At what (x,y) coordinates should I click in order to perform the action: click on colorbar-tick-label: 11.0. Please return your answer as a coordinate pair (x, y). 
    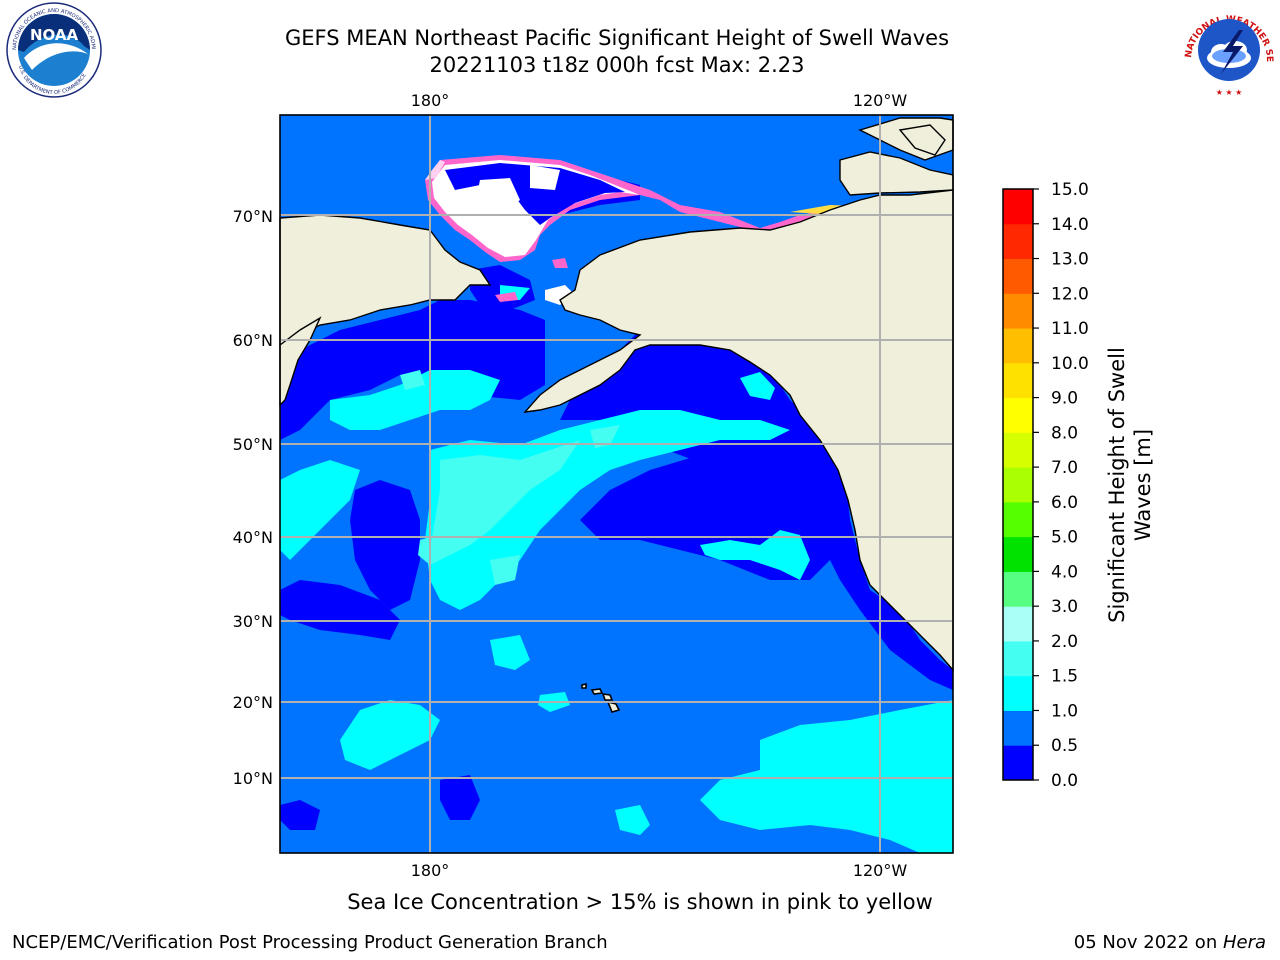
    Looking at the image, I should click on (1070, 329).